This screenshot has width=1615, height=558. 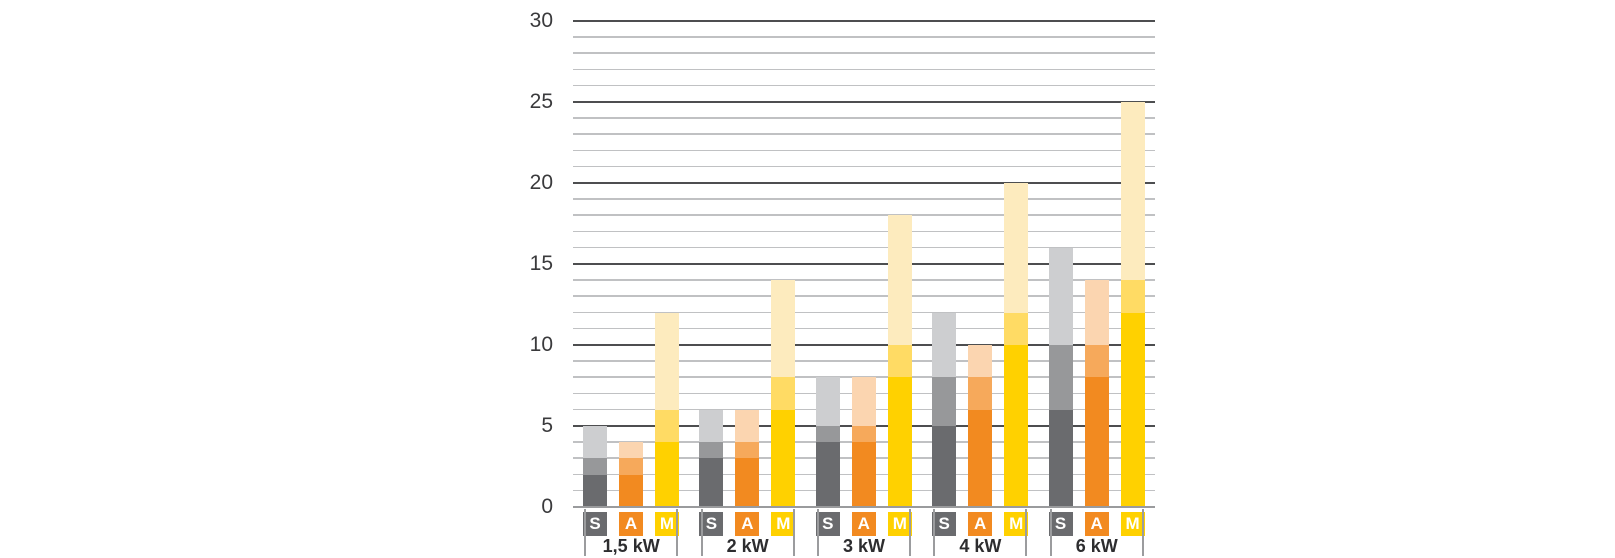 What do you see at coordinates (1096, 546) in the screenshot?
I see `group-label-6kw: 6 kW` at bounding box center [1096, 546].